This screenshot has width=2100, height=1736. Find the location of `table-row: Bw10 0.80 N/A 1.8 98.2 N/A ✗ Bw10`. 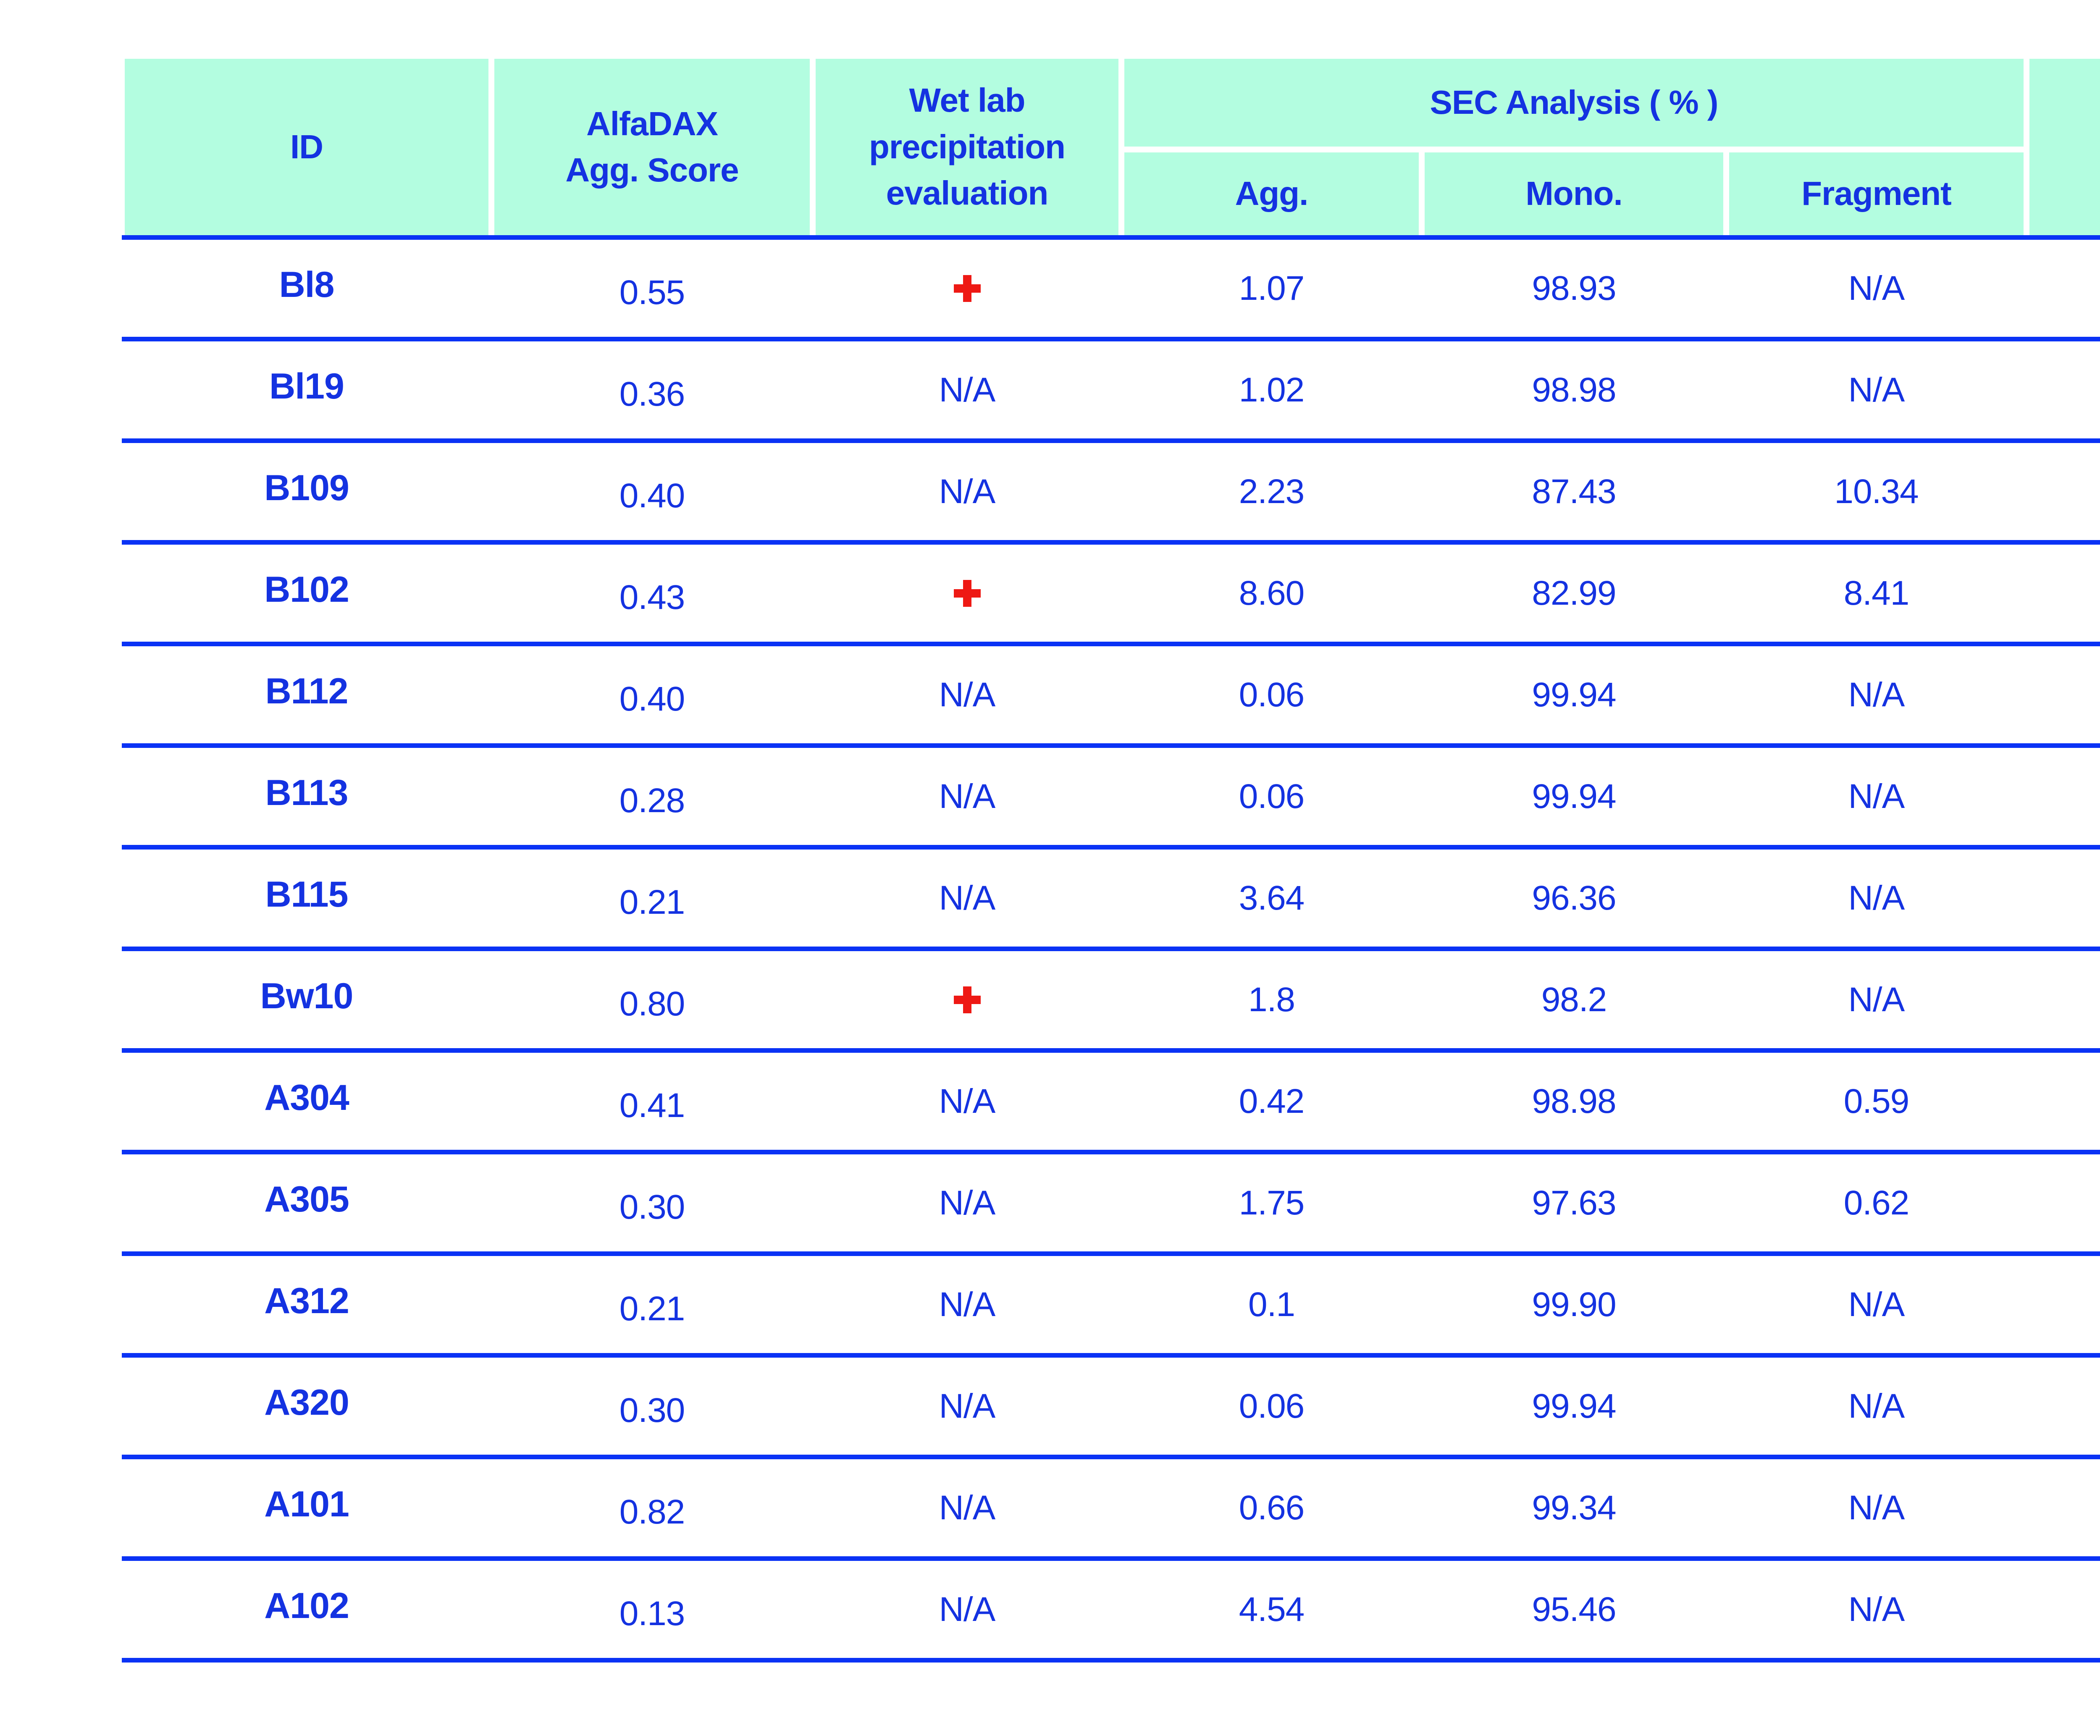

table-row: Bw10 0.80 N/A 1.8 98.2 N/A ✗ Bw10 is located at coordinates (1111, 999).